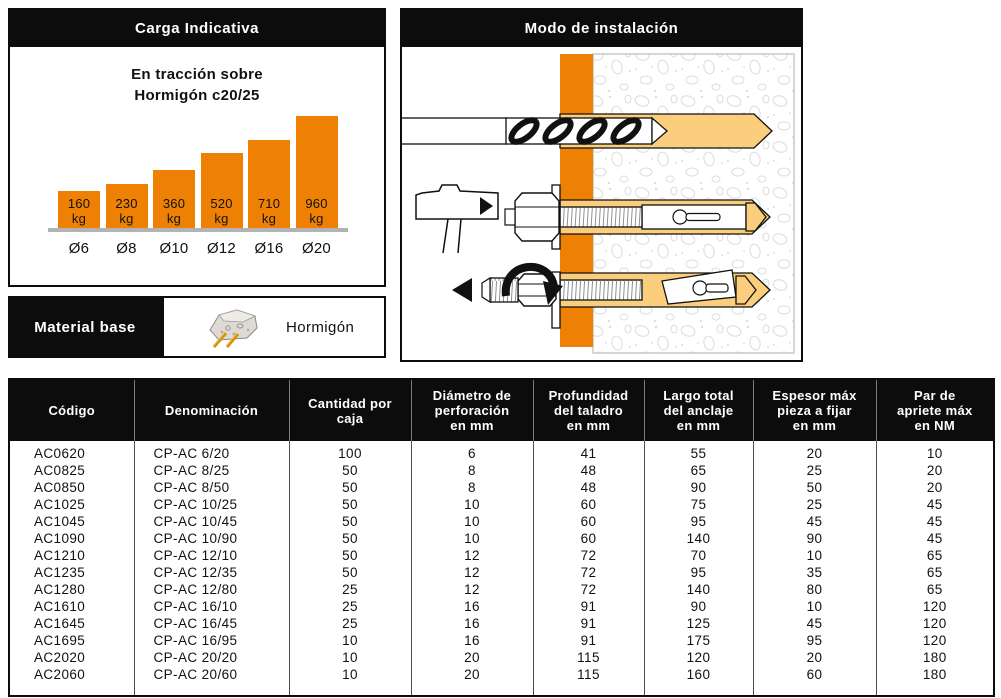 The height and width of the screenshot is (698, 1001). I want to click on table-cell: CP-AC 8/50, so click(212, 487).